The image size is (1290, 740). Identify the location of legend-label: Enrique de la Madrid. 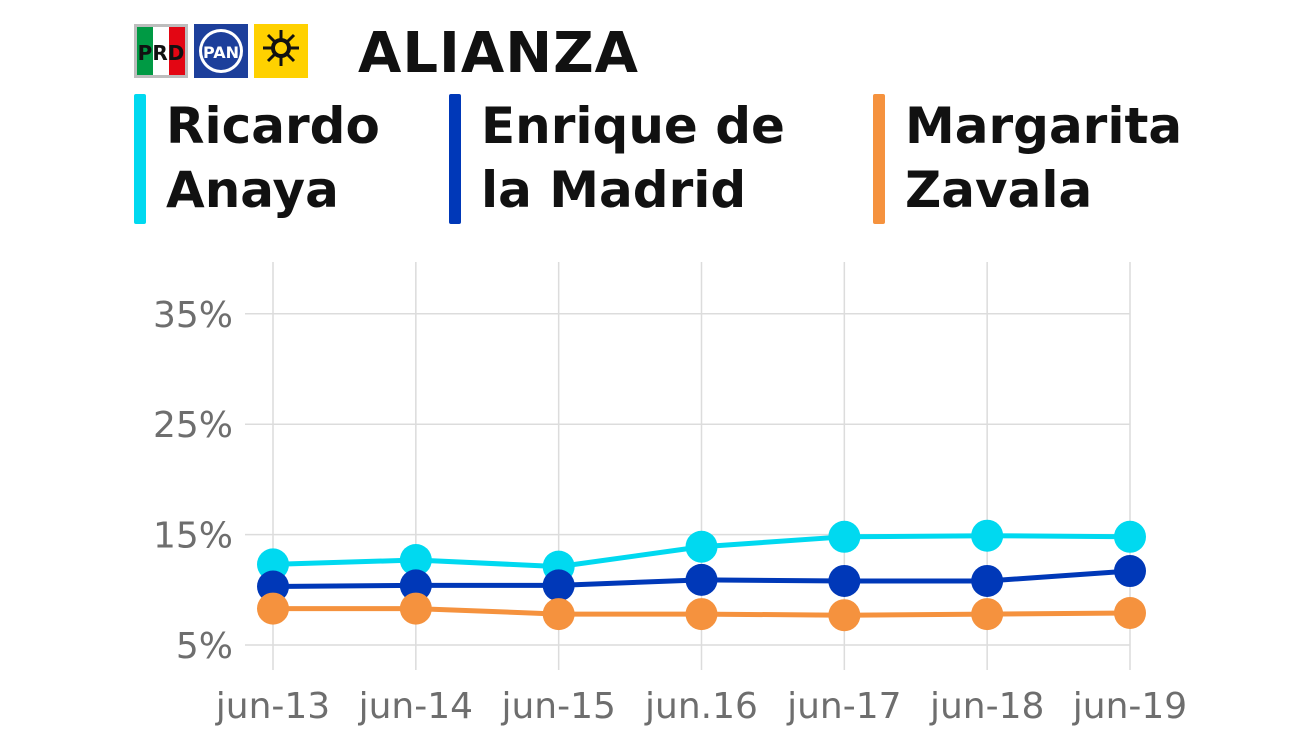
(633, 158).